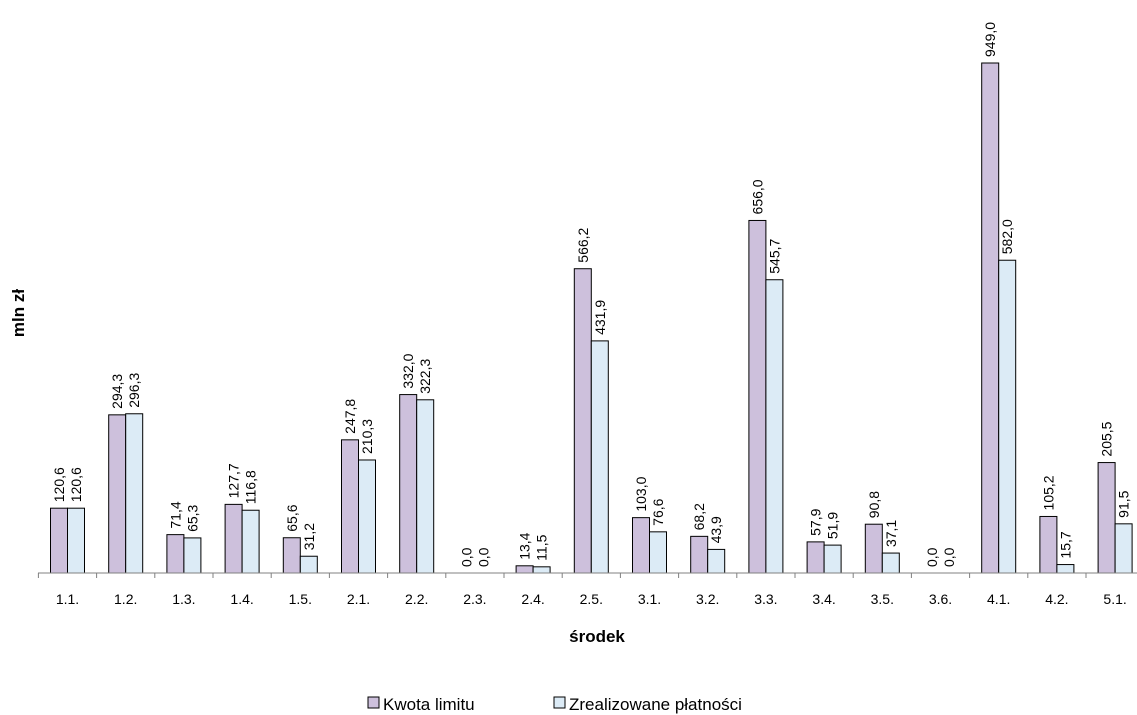  What do you see at coordinates (1048, 492) in the screenshot?
I see `data-label: 105,2` at bounding box center [1048, 492].